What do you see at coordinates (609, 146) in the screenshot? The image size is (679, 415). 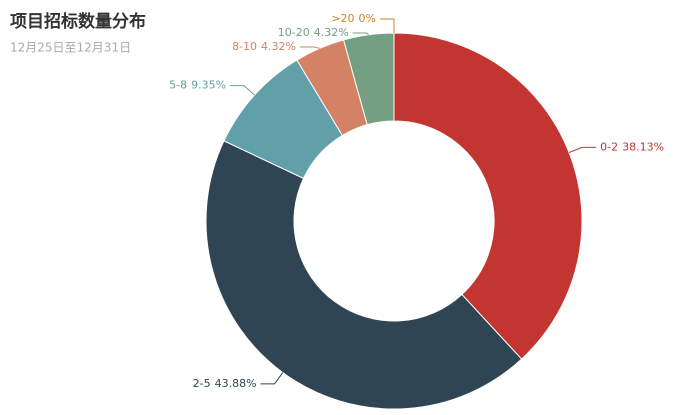 I see `label-category: 0-2` at bounding box center [609, 146].